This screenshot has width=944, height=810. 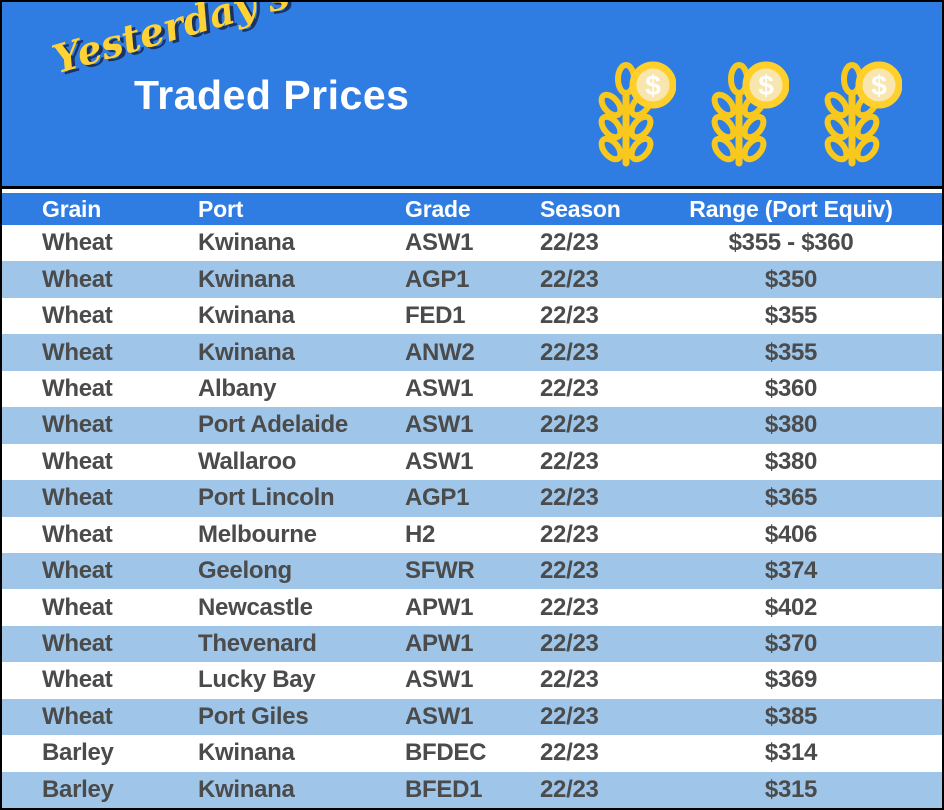 What do you see at coordinates (791, 571) in the screenshot?
I see `cell-range: $374` at bounding box center [791, 571].